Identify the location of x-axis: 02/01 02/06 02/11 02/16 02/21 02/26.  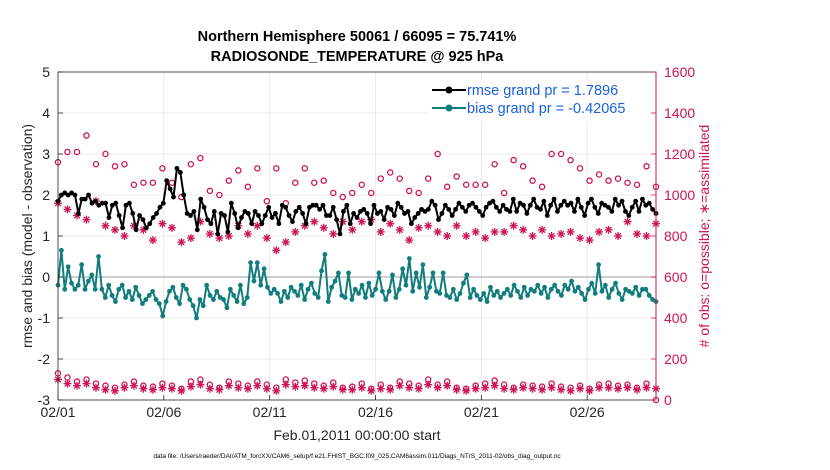
(322, 407).